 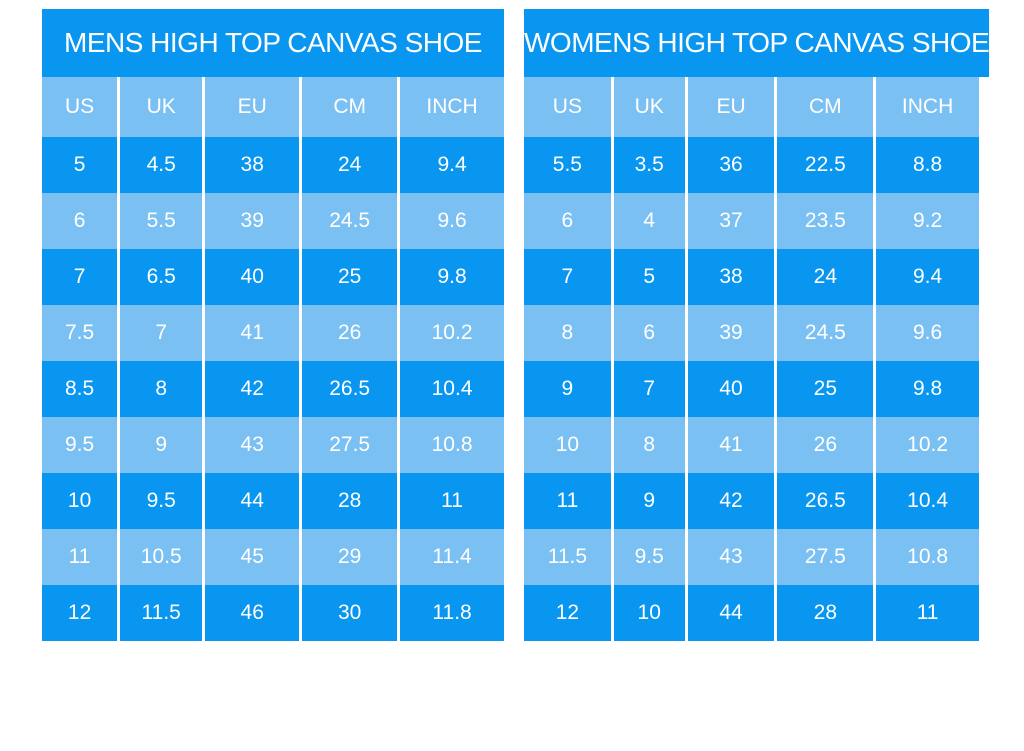 I want to click on size-cell: 36, so click(x=731, y=165).